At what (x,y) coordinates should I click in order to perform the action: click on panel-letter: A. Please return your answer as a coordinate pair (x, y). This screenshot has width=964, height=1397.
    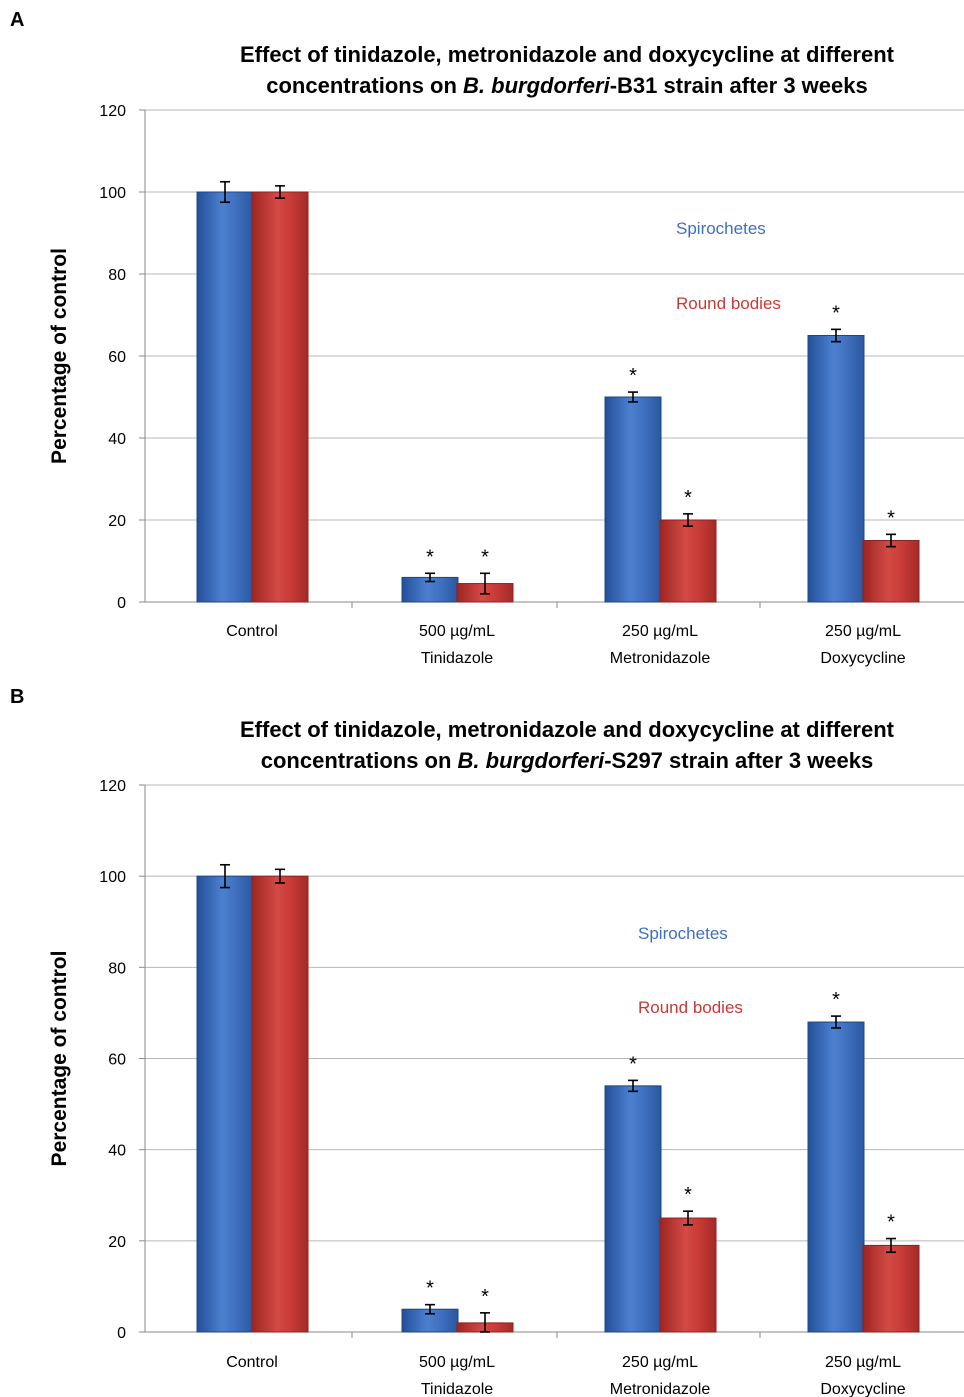
    Looking at the image, I should click on (17, 20).